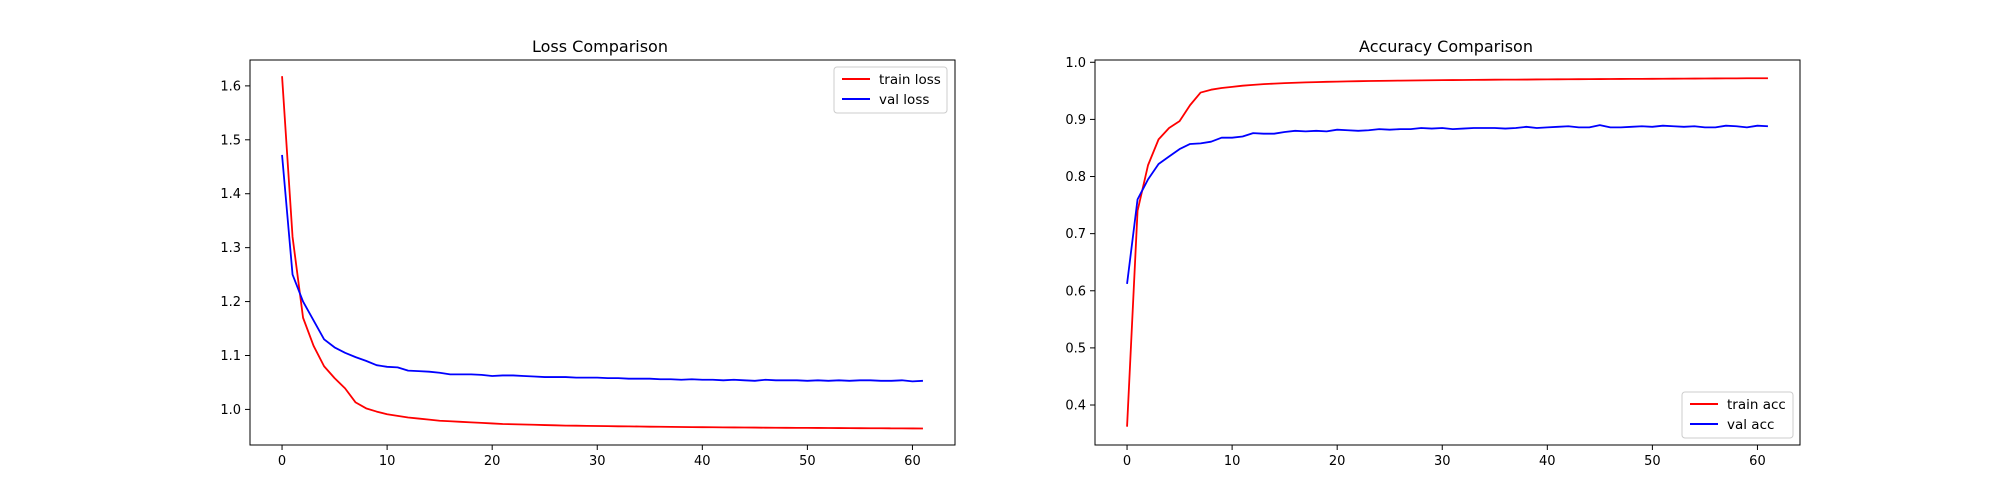 This screenshot has height=500, width=2000. I want to click on y-tick-label: 1.5, so click(230, 140).